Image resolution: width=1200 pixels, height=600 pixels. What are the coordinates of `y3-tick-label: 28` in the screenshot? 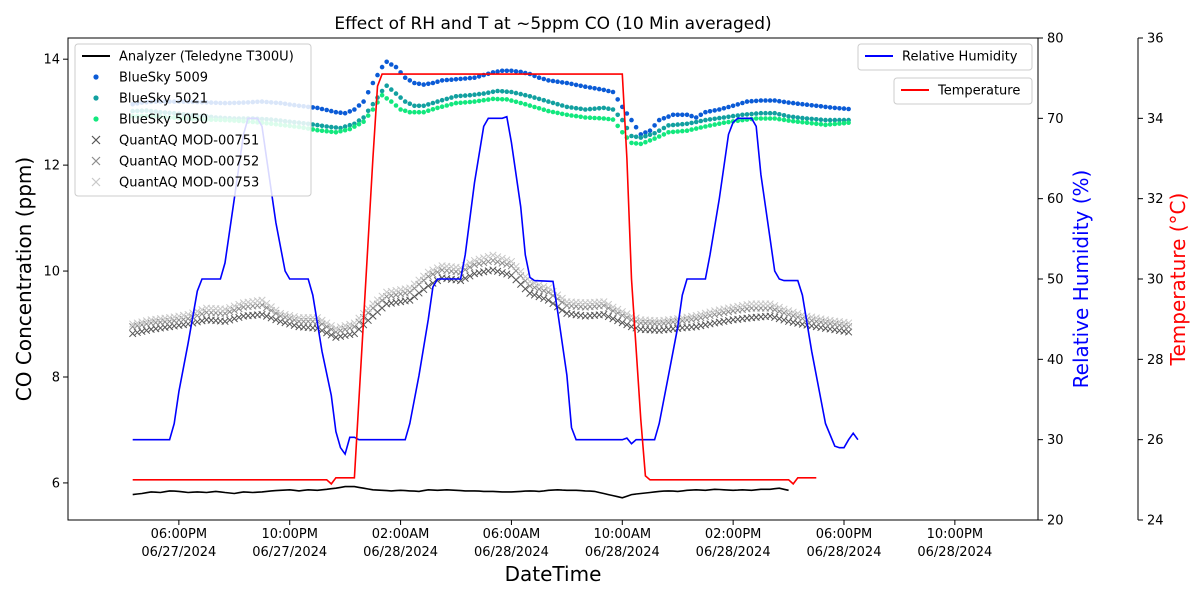 It's located at (1155, 360).